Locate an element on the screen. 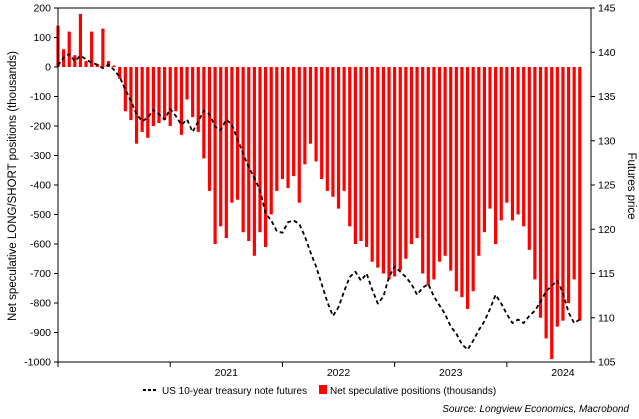 Image resolution: width=639 pixels, height=419 pixels. right-tick-label: 130 is located at coordinates (607, 141).